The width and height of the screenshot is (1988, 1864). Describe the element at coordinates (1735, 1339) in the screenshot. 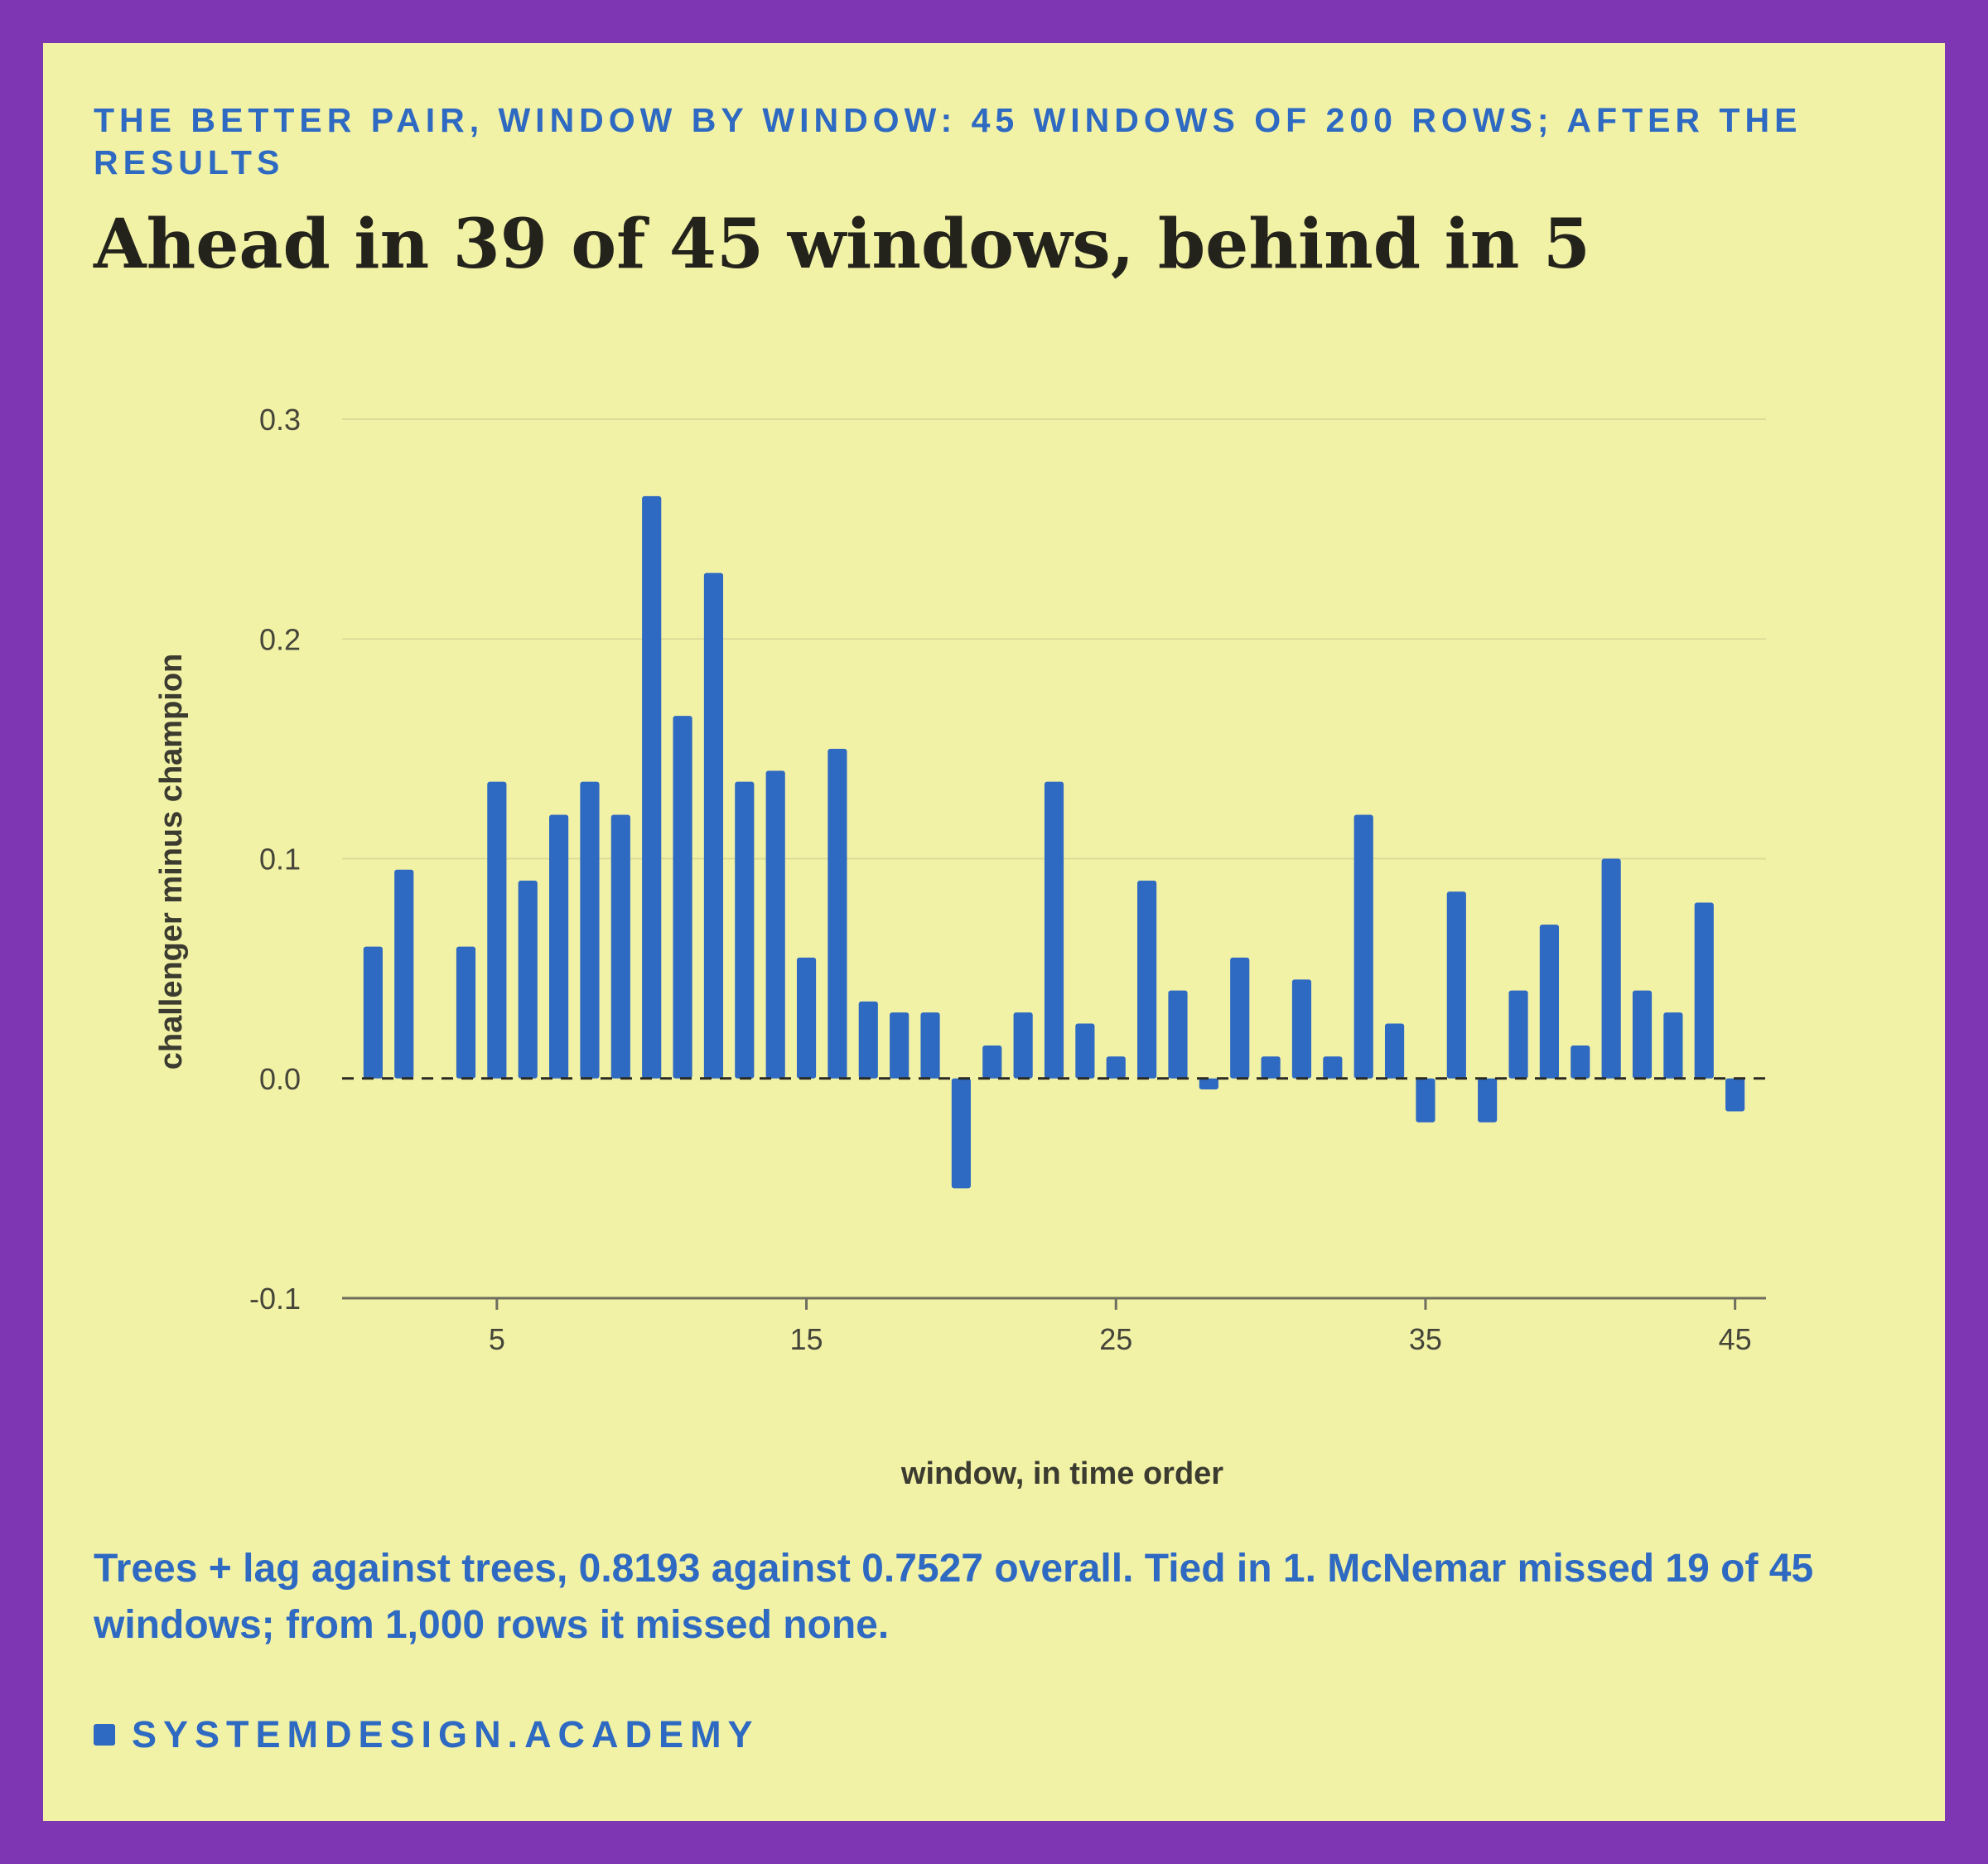

I see `x-tick-label: 45` at that location.